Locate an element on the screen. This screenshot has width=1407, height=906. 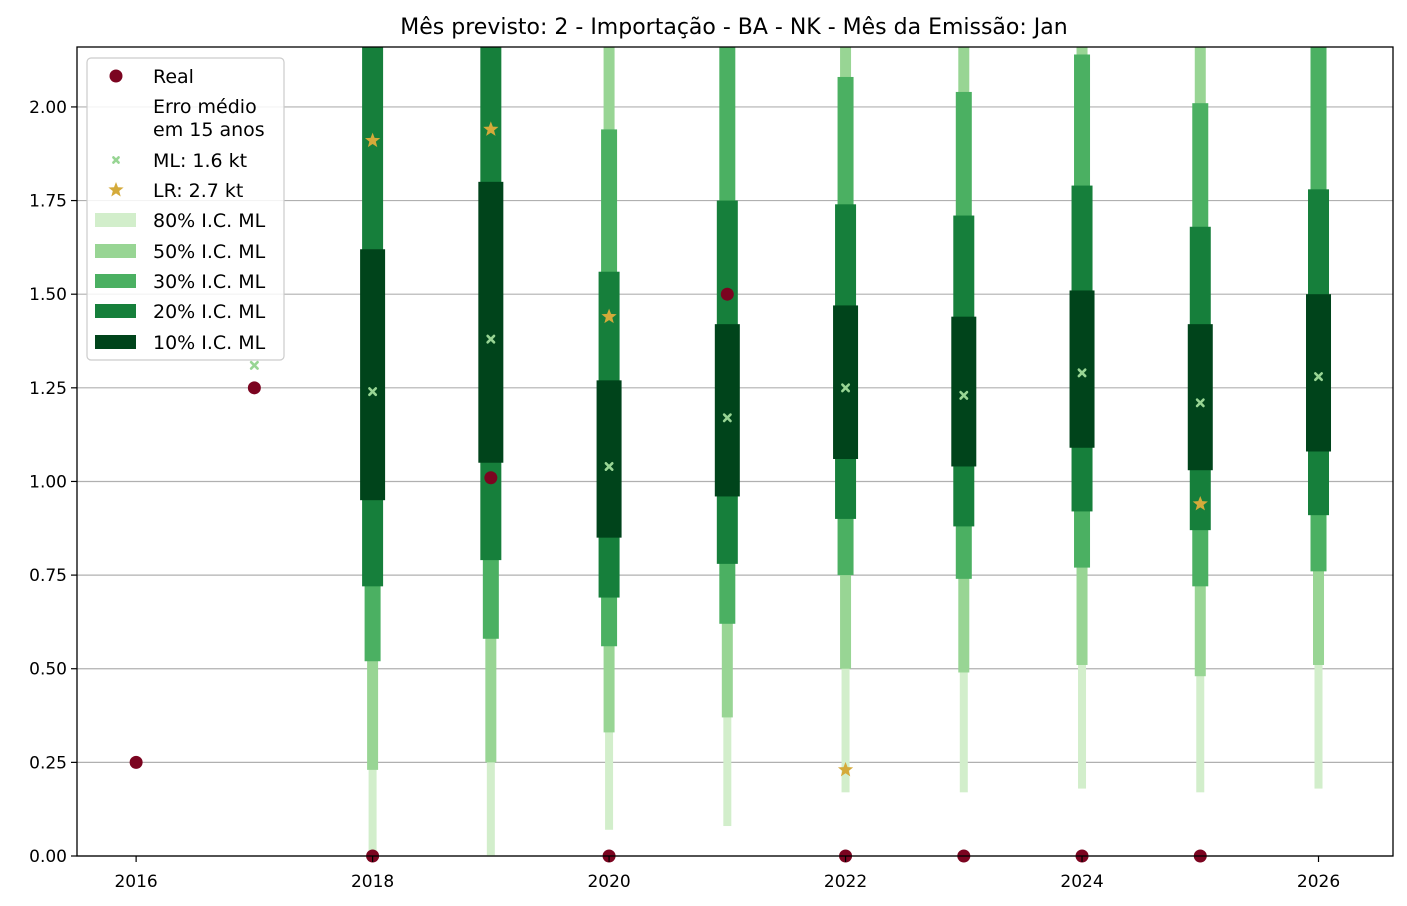
ml-point-2017 is located at coordinates (254, 365).